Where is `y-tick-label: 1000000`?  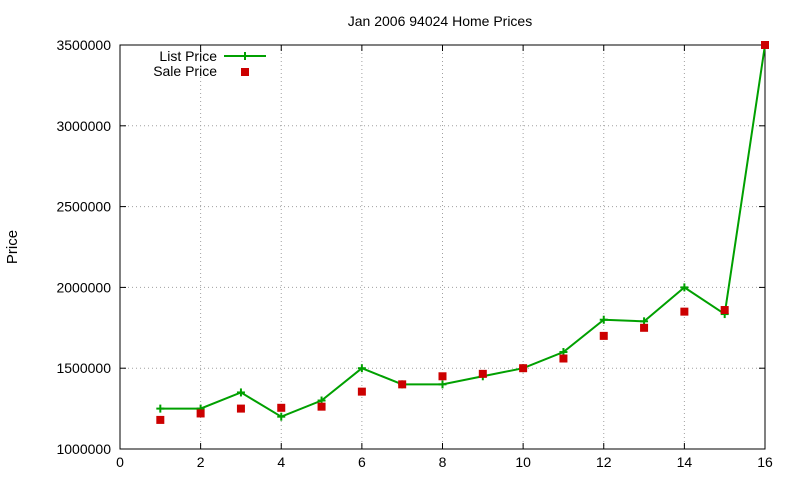 y-tick-label: 1000000 is located at coordinates (83, 449).